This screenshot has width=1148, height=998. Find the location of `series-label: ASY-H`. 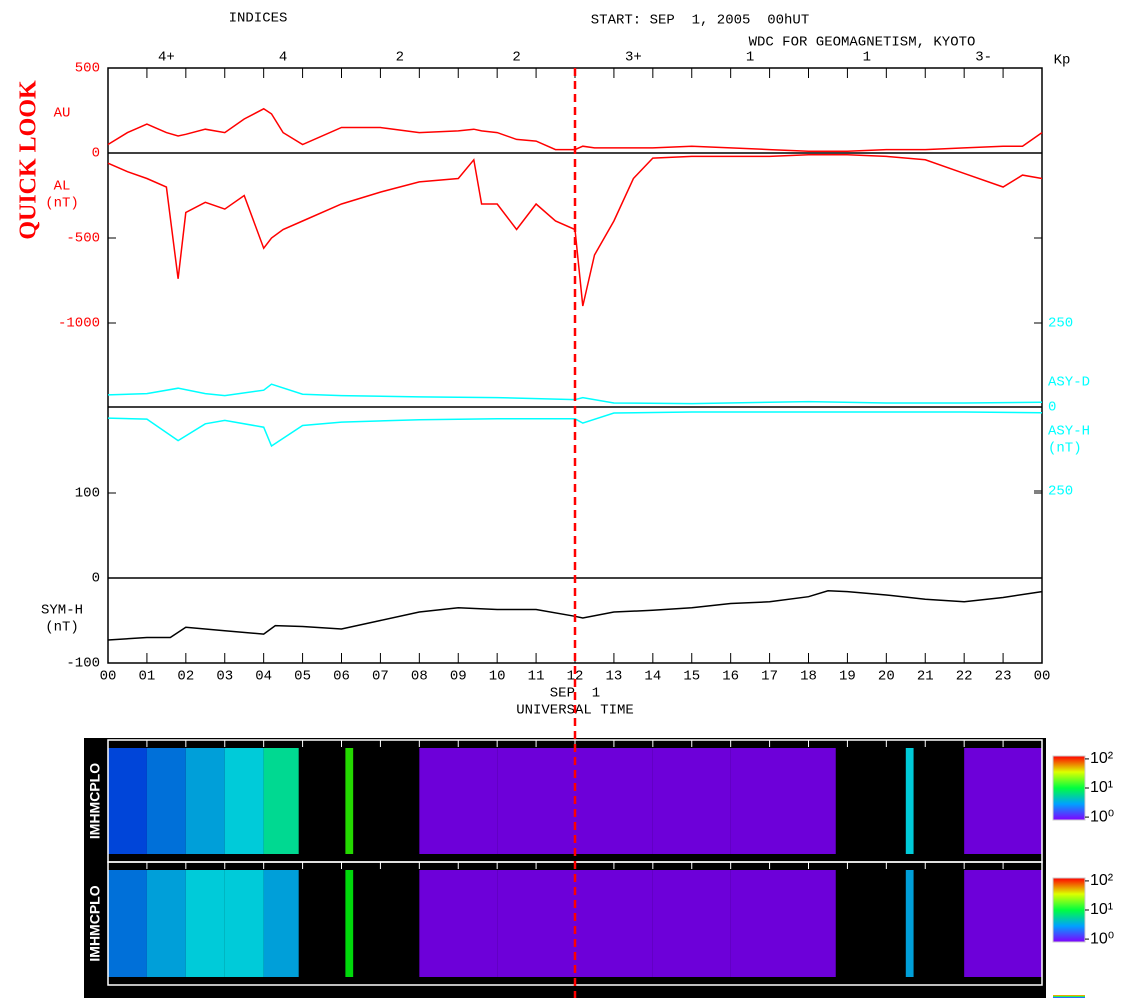

series-label: ASY-H is located at coordinates (1069, 432).